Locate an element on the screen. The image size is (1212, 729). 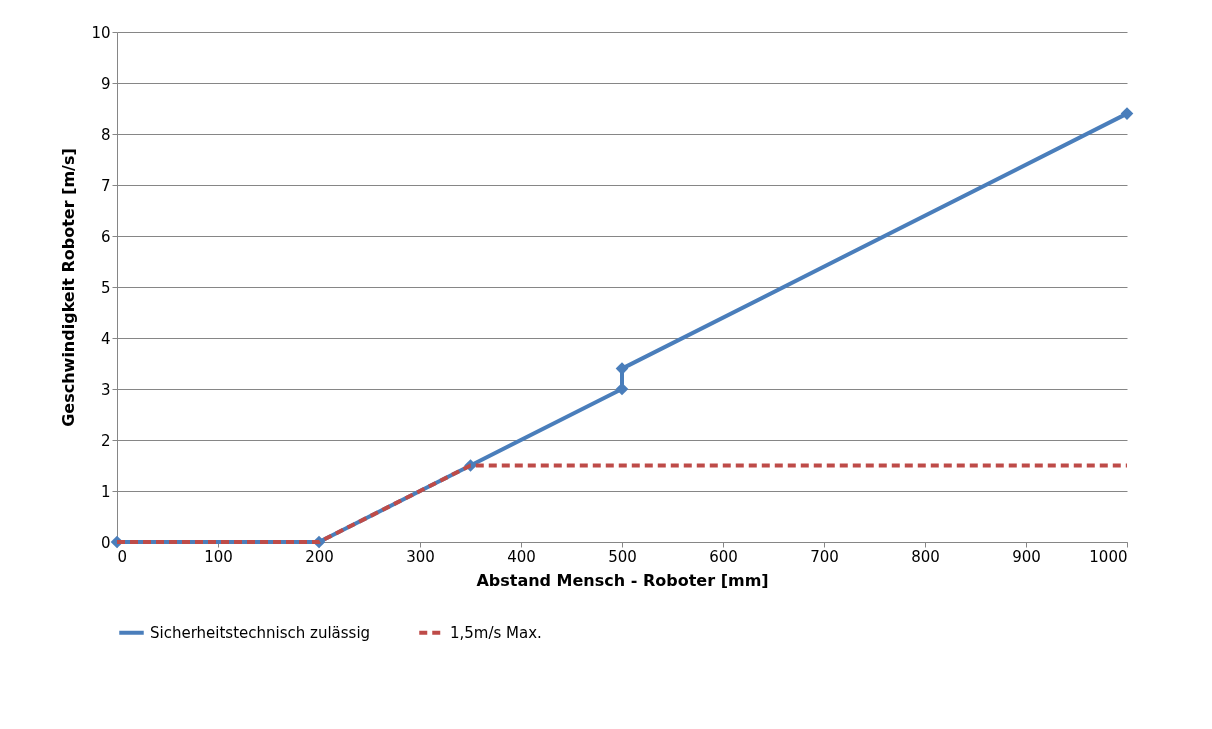
y-tick-label: 7 is located at coordinates (105, 185).